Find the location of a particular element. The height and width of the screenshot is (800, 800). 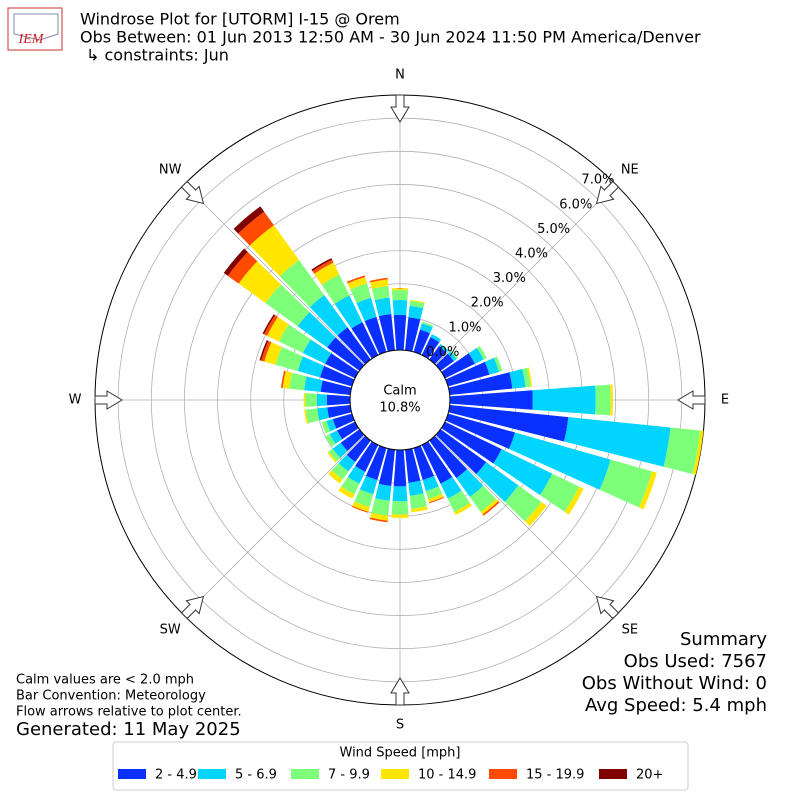

compass-label: NW is located at coordinates (170, 170).